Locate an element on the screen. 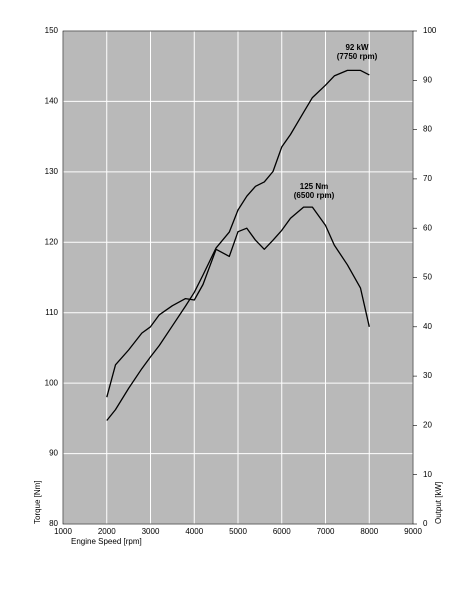 The height and width of the screenshot is (602, 476). x-tick-label: 5000 is located at coordinates (238, 531).